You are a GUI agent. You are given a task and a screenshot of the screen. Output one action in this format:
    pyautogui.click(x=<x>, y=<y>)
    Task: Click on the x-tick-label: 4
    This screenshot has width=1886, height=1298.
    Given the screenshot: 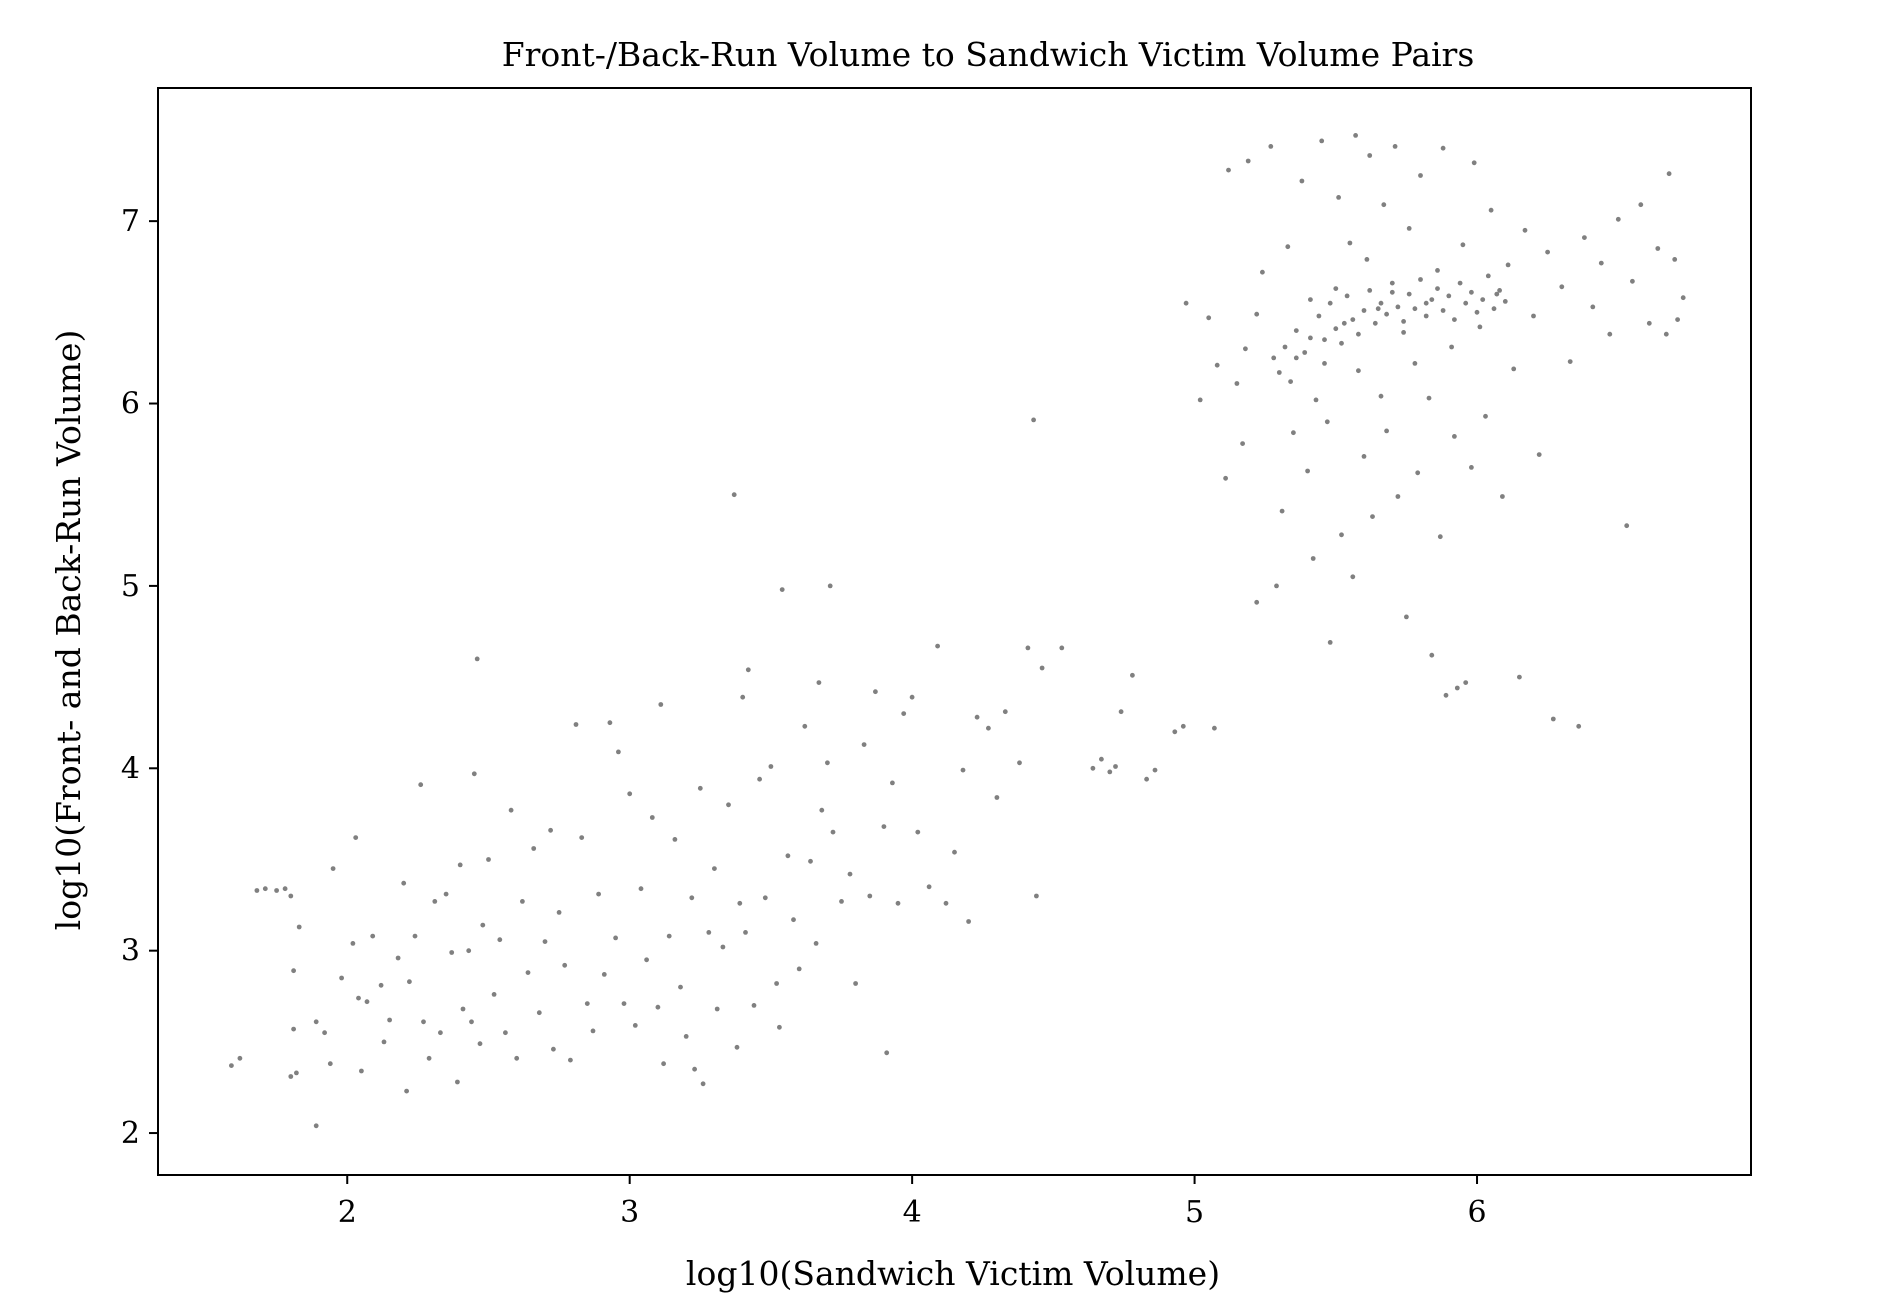 What is the action you would take?
    pyautogui.click(x=912, y=1212)
    